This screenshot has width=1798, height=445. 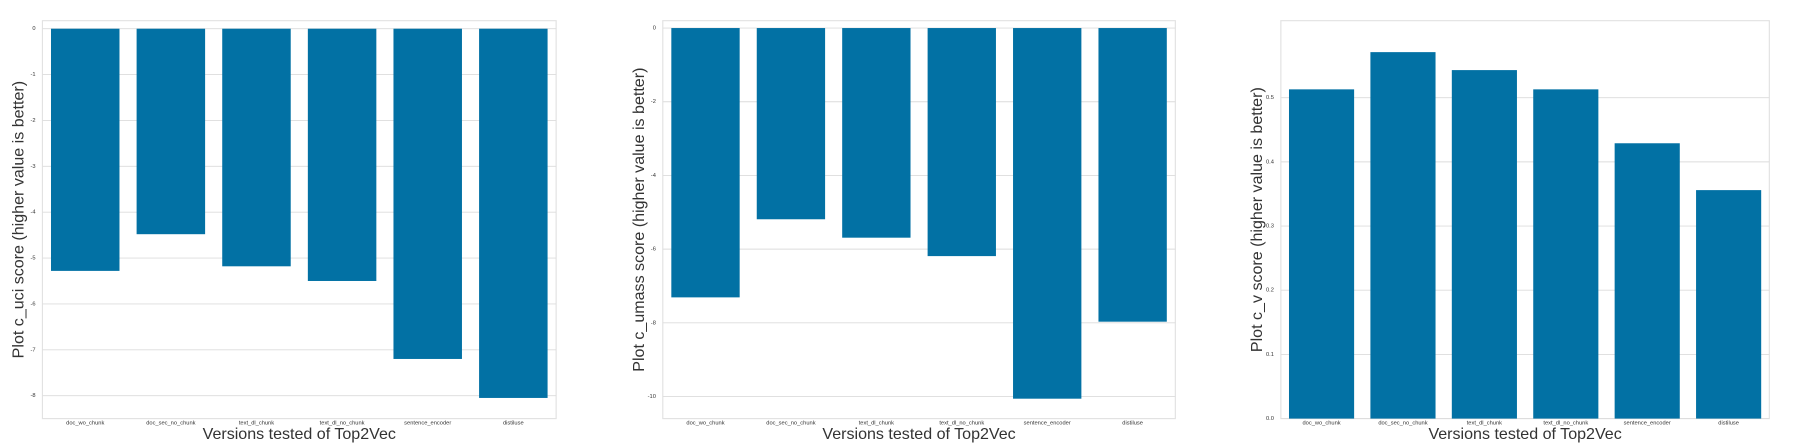 I want to click on y-tick-label: 0.0, so click(x=1270, y=419).